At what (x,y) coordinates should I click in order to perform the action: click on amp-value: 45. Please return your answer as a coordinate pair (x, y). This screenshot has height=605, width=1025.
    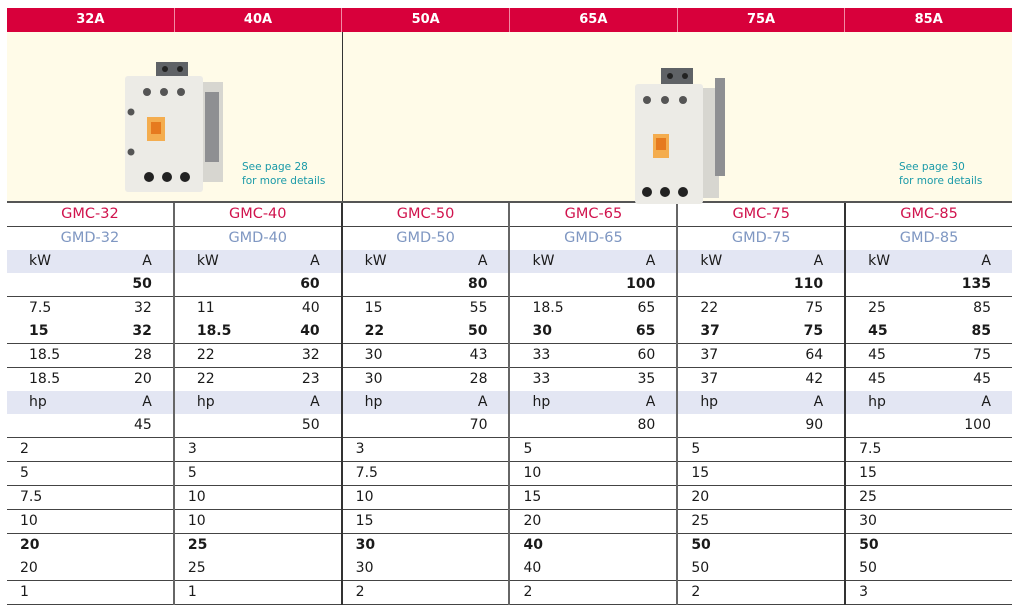
    Looking at the image, I should click on (982, 379).